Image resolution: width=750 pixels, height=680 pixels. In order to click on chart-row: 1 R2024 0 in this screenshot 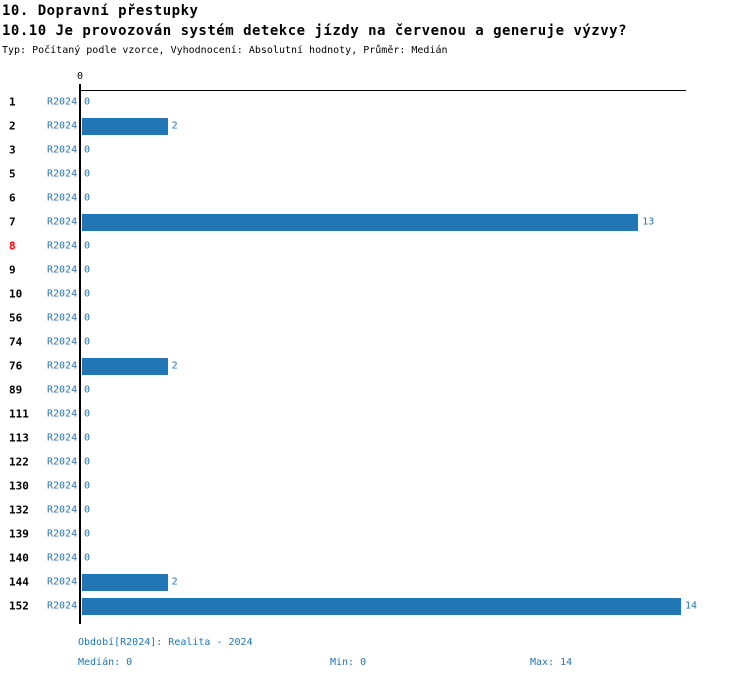, I will do `click(375, 102)`.